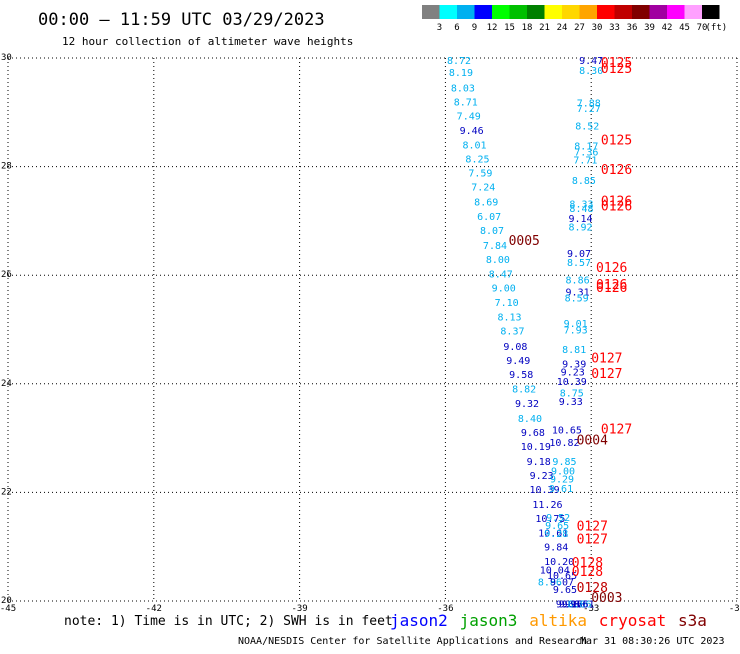  What do you see at coordinates (580, 219) in the screenshot?
I see `data-point: 9.14` at bounding box center [580, 219].